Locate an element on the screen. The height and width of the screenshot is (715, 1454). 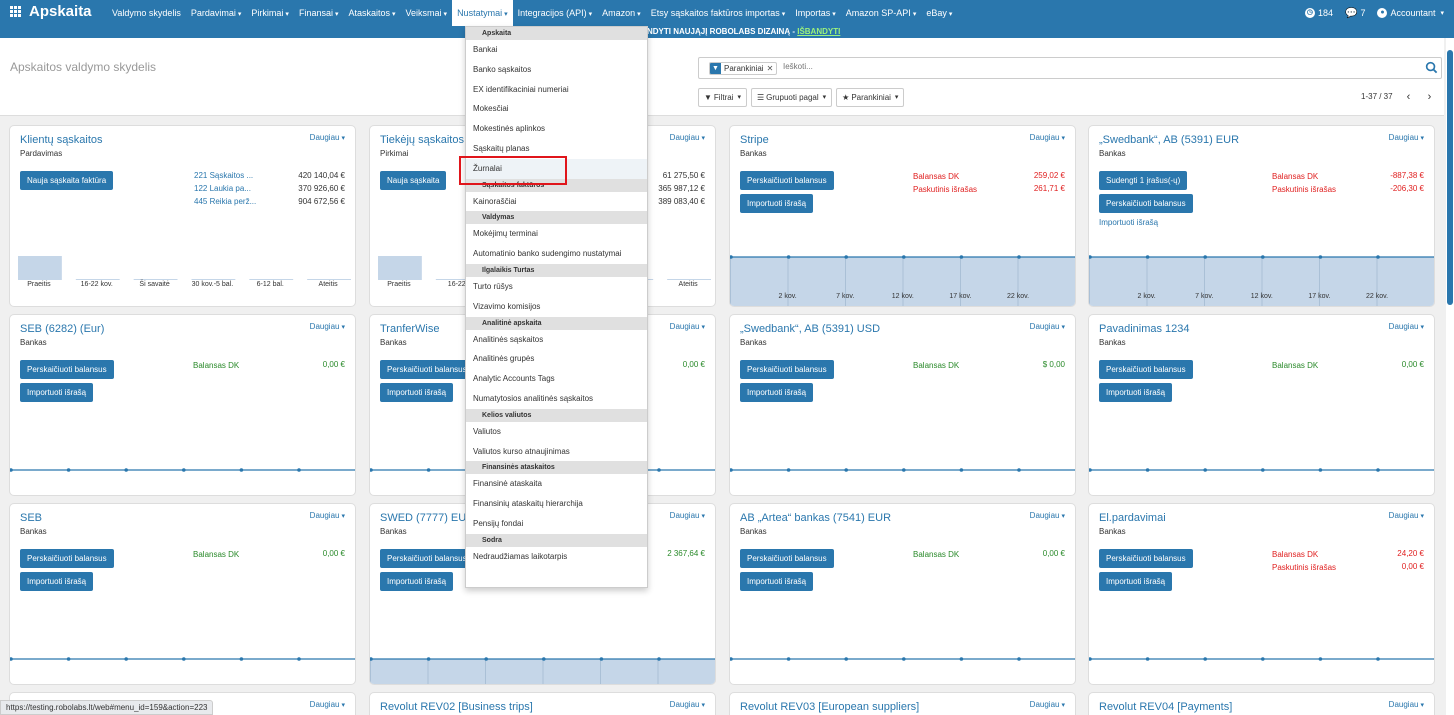
nav-item-0: Valdymo skydelis is located at coordinates (146, 13).